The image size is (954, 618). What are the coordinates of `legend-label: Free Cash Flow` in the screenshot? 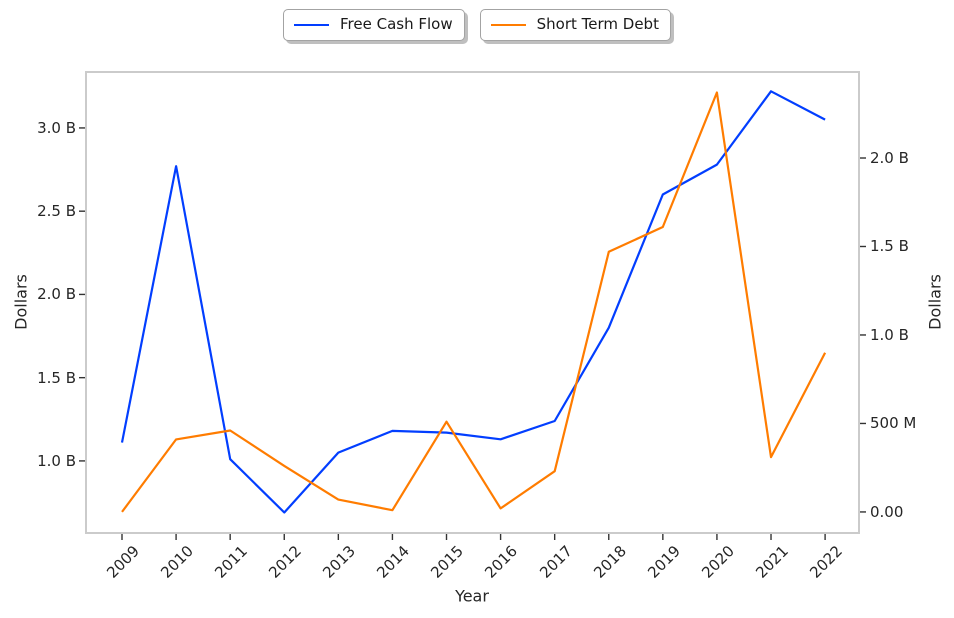 It's located at (396, 24).